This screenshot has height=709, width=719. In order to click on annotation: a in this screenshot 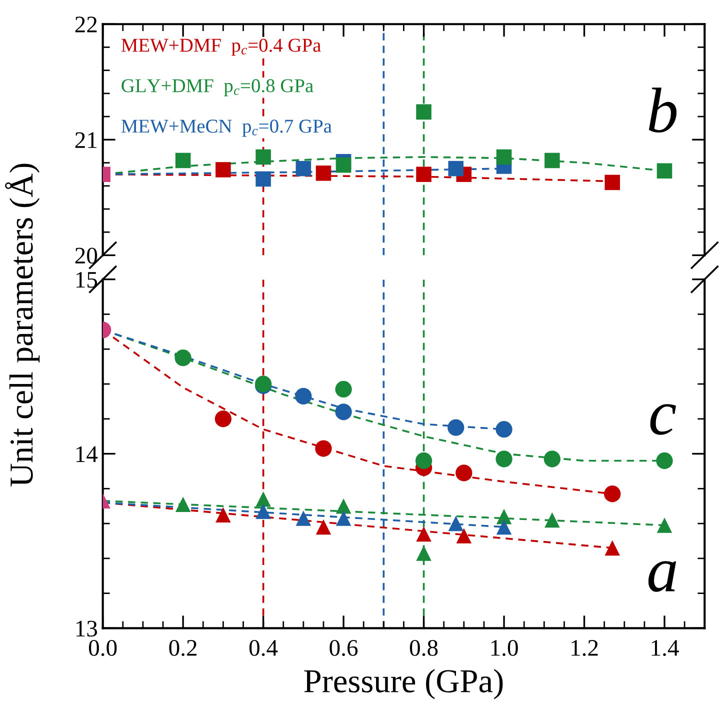, I will do `click(662, 576)`.